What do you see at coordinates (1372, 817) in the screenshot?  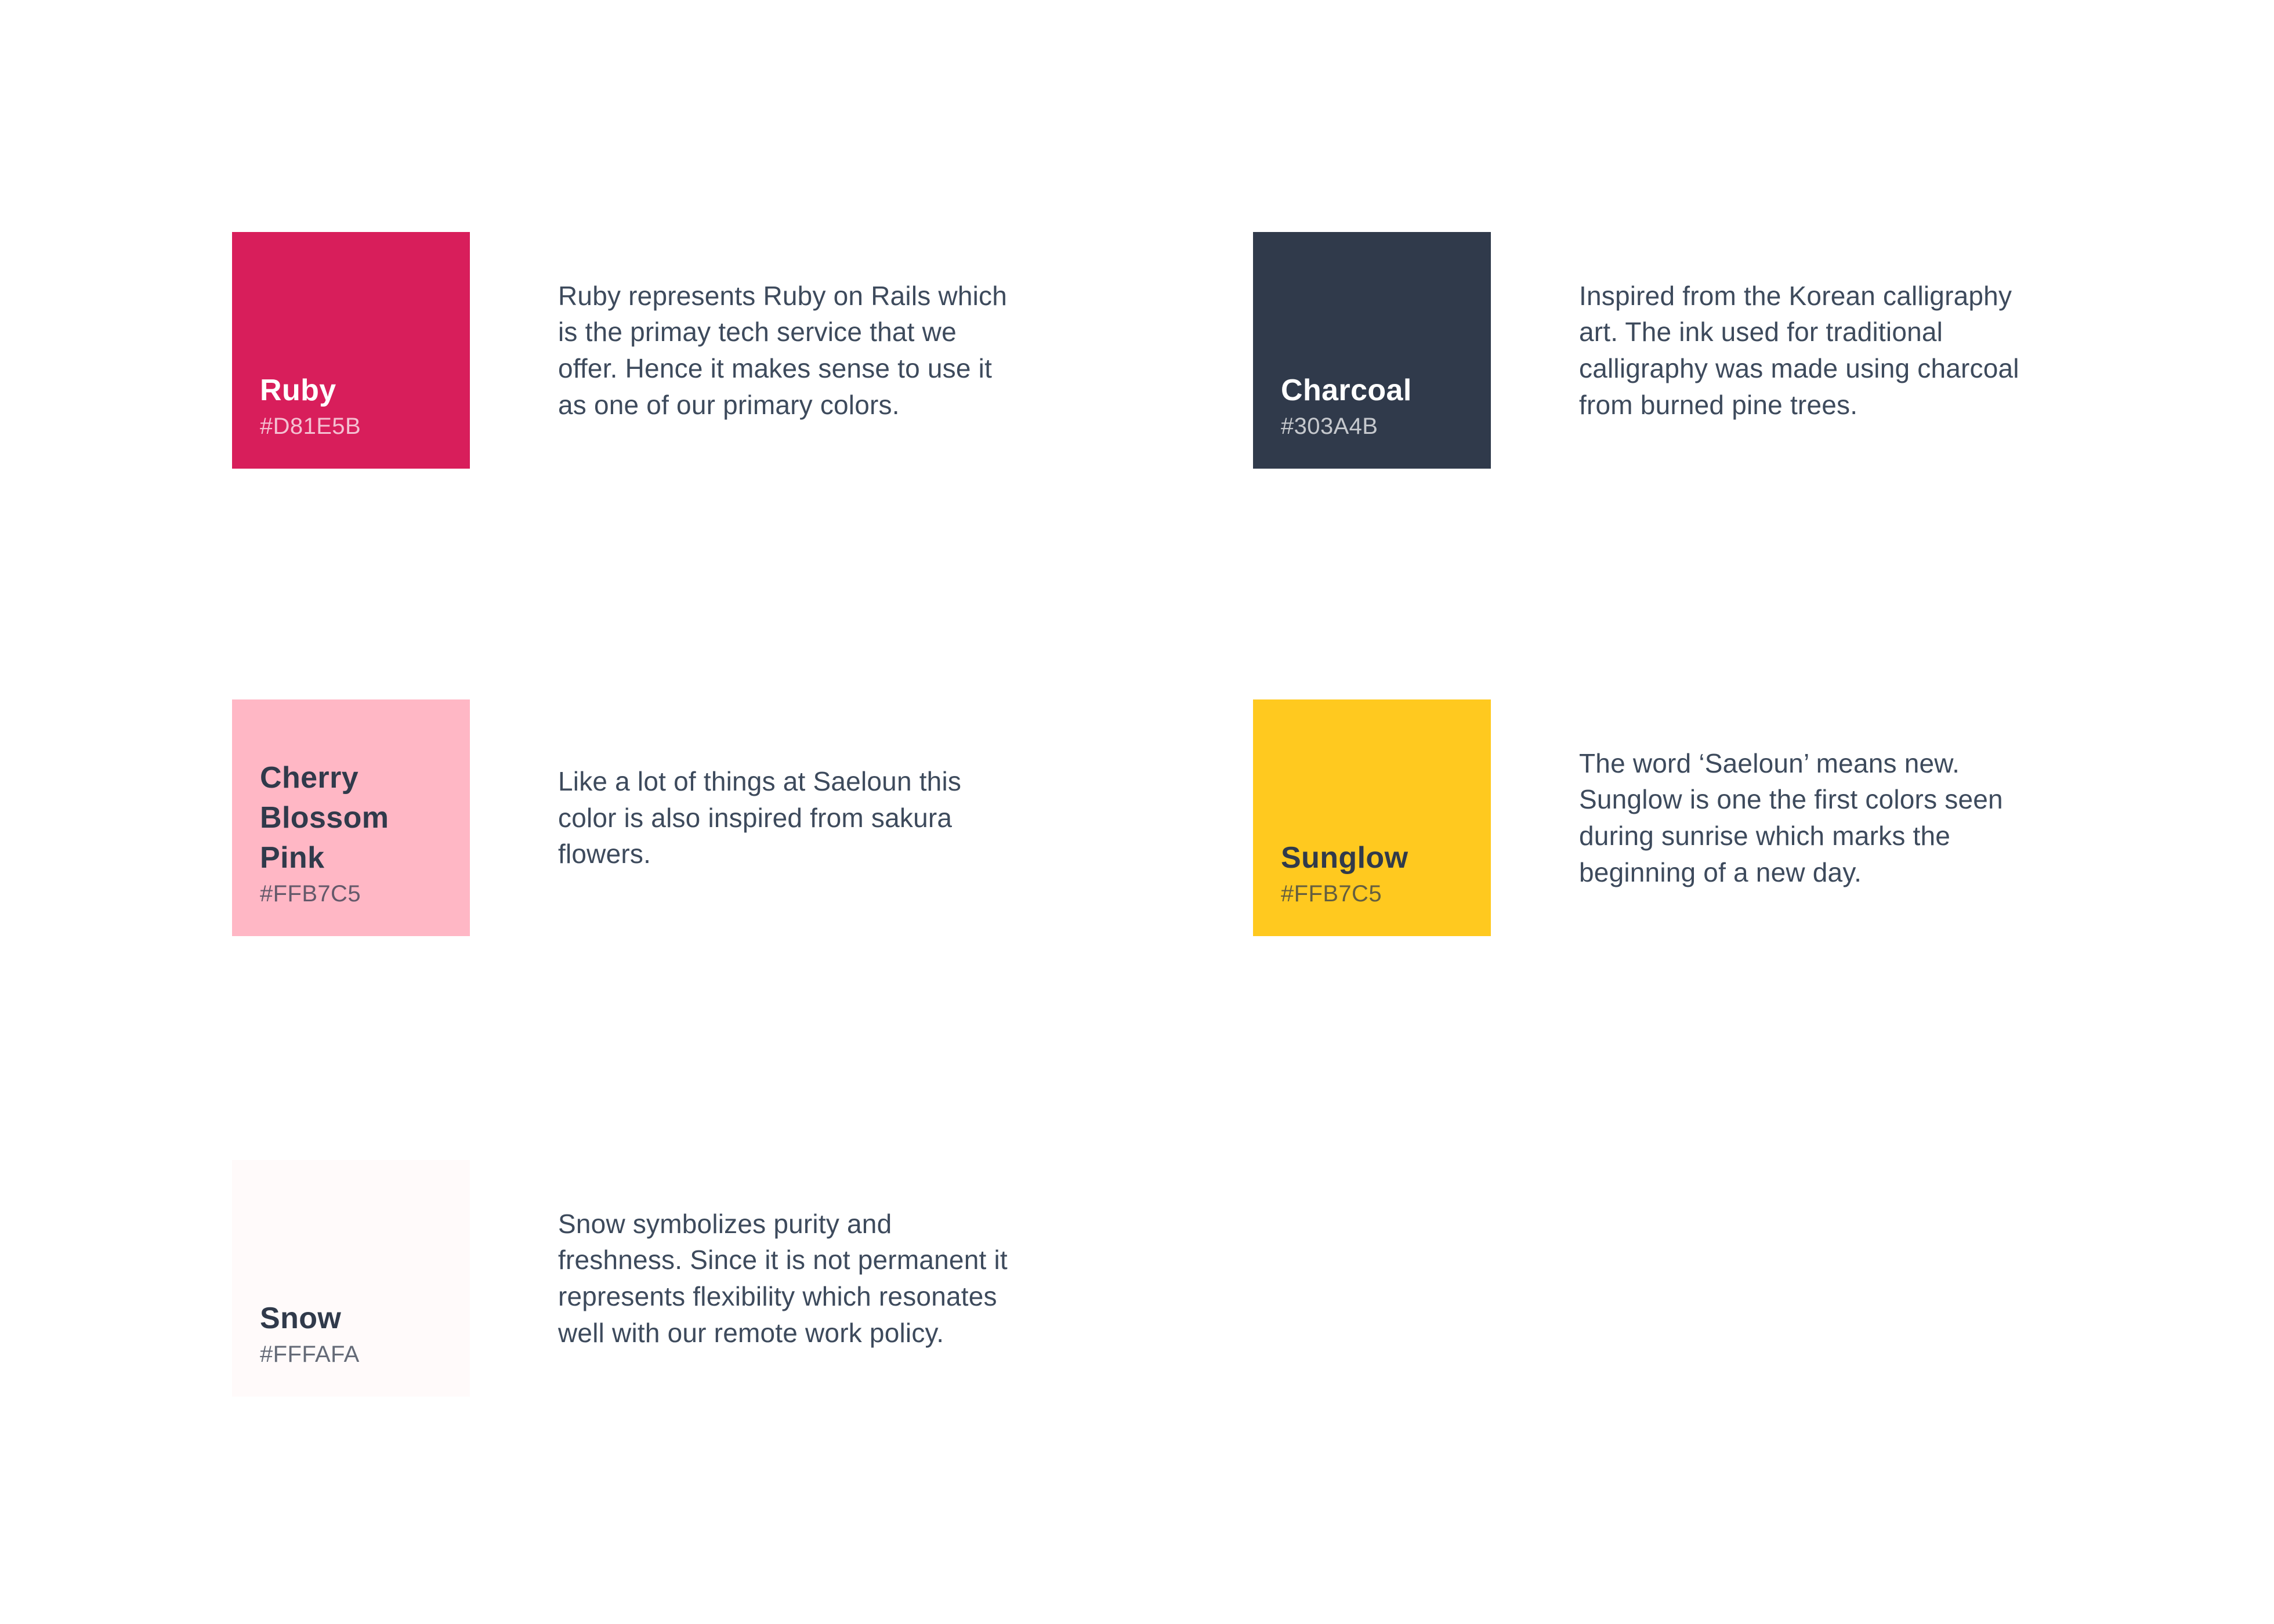 I see `color-swatch-sunglow: Sunglow #FFB7C5` at bounding box center [1372, 817].